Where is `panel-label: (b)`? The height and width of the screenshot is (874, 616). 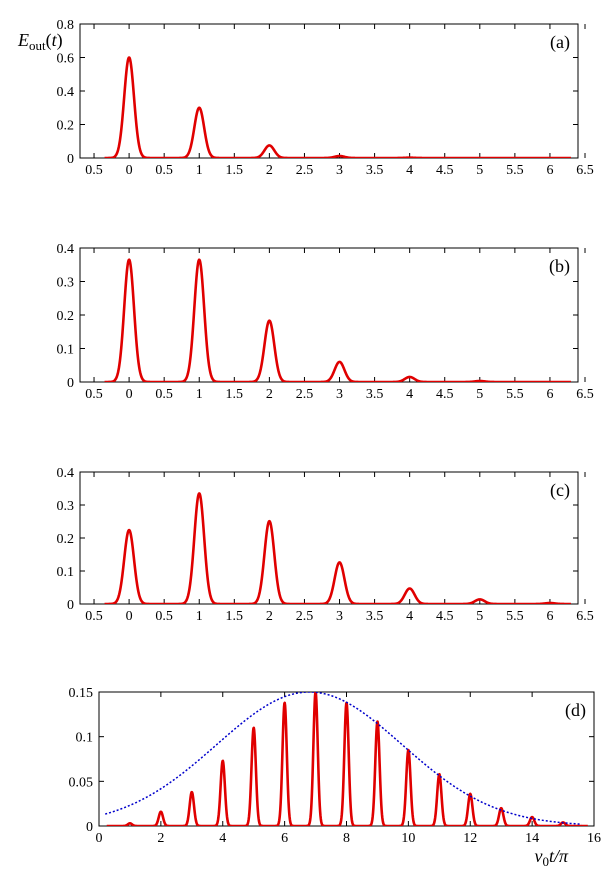 panel-label: (b) is located at coordinates (559, 266).